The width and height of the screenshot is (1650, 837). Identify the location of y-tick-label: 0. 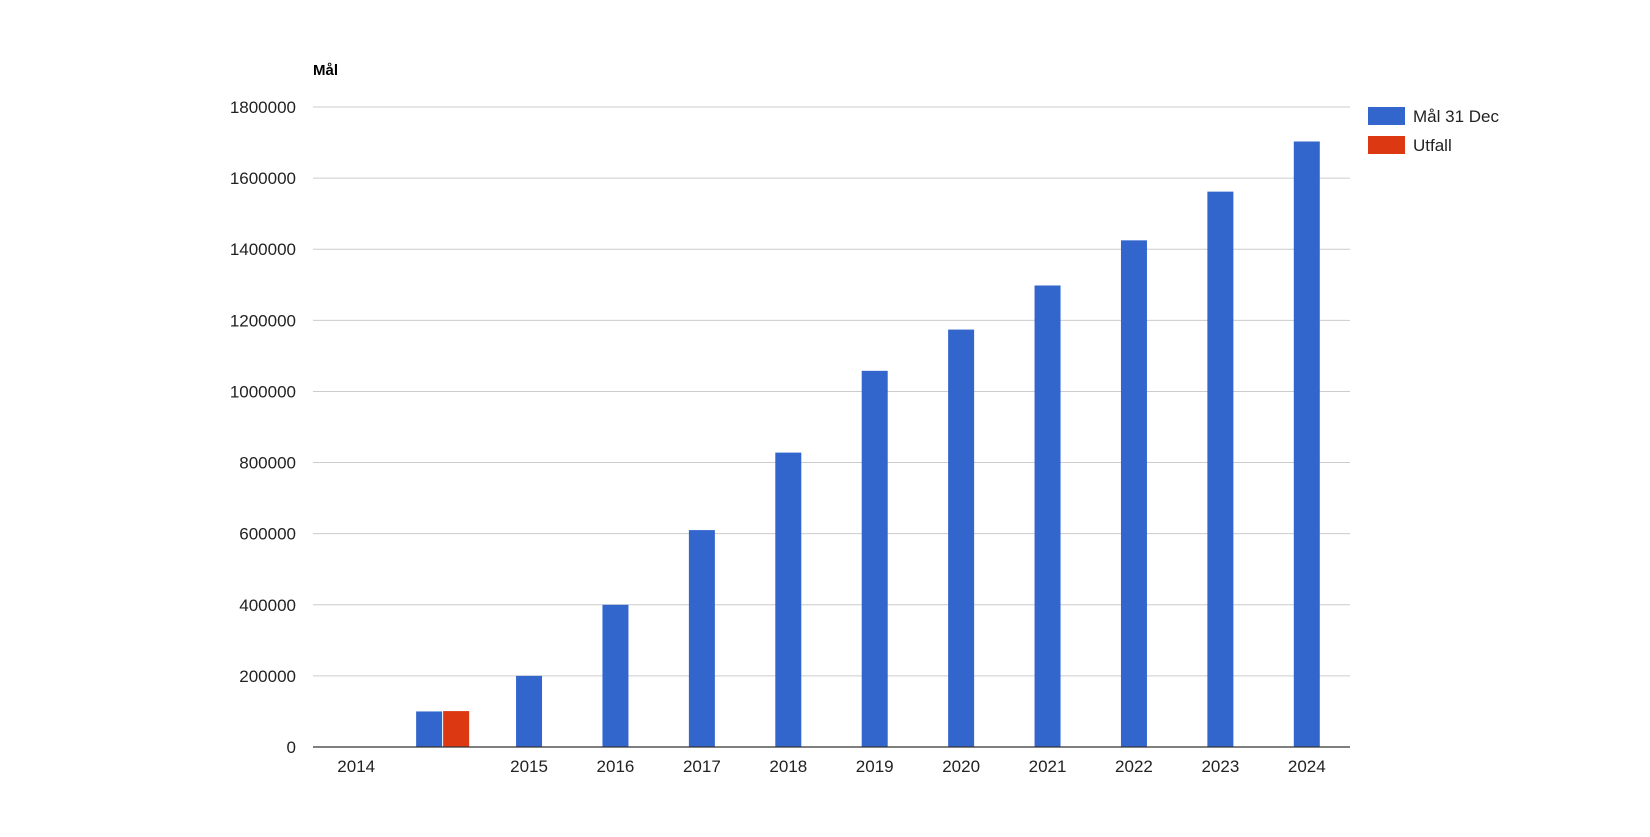
(291, 747).